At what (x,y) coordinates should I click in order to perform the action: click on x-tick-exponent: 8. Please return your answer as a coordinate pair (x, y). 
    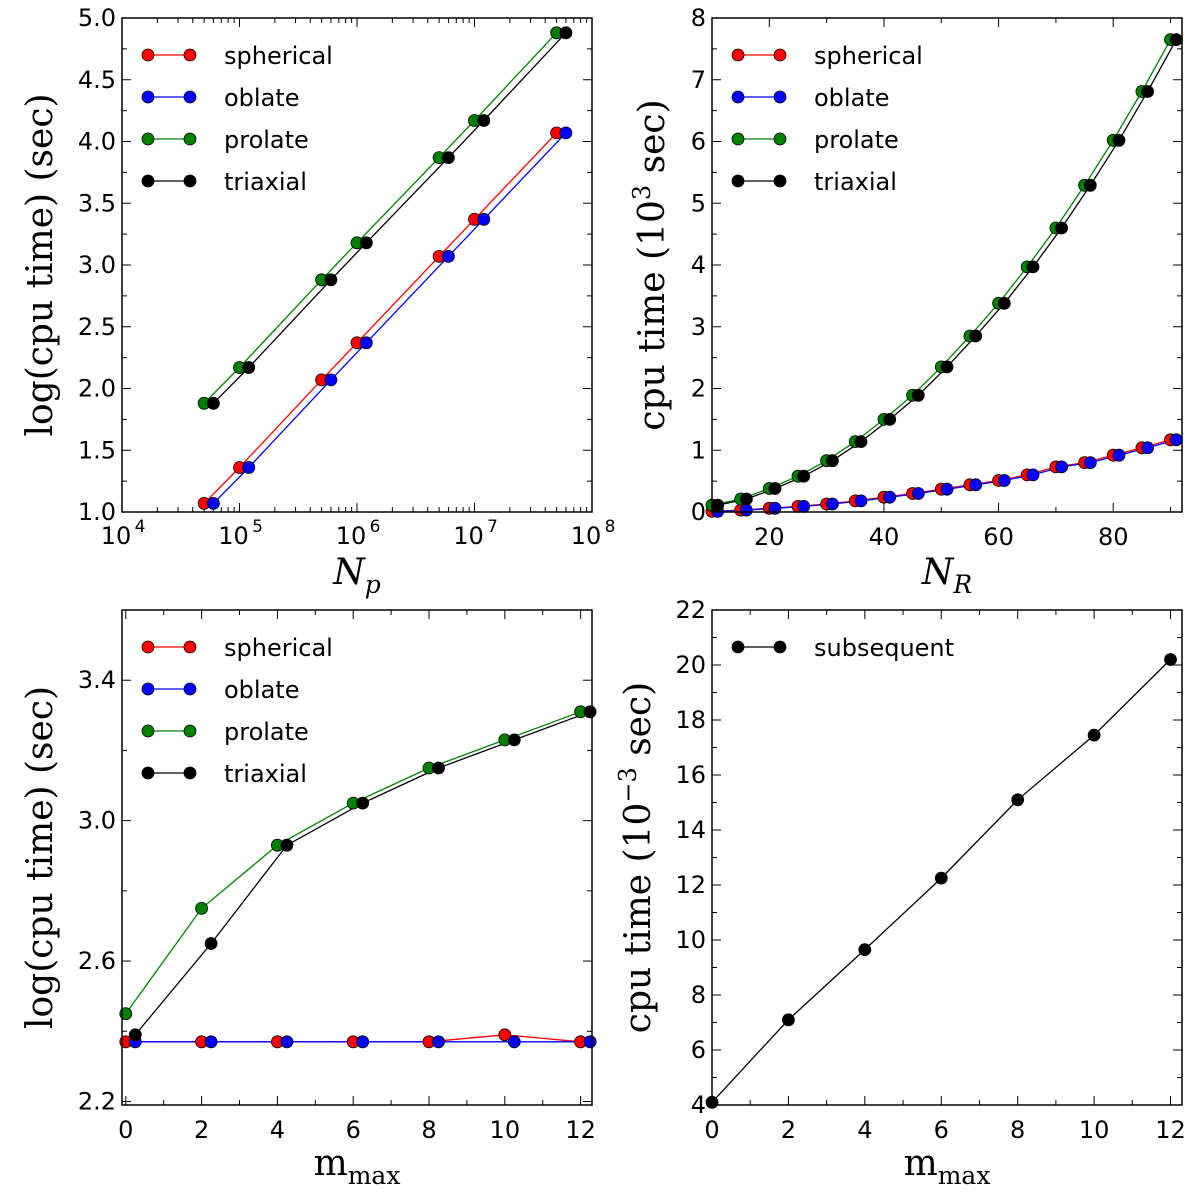
    Looking at the image, I should click on (610, 527).